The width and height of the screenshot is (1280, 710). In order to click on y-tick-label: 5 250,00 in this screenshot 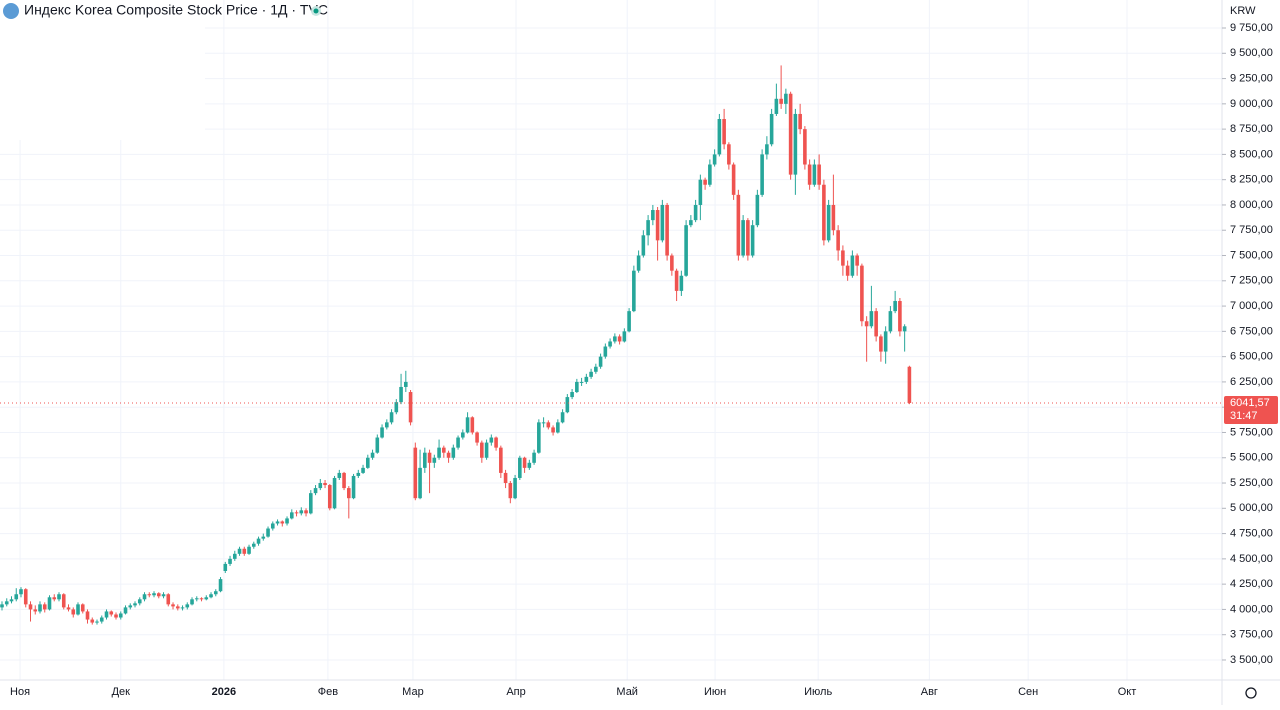, I will do `click(1251, 483)`.